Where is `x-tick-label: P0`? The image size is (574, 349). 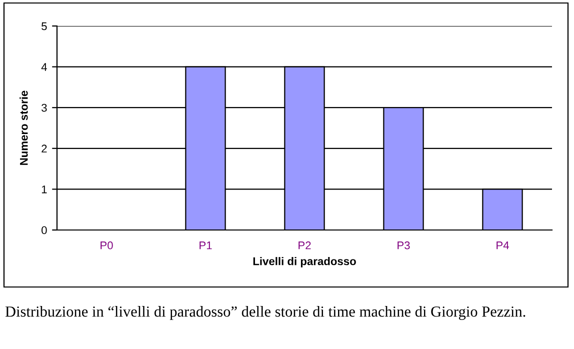 x-tick-label: P0 is located at coordinates (106, 245).